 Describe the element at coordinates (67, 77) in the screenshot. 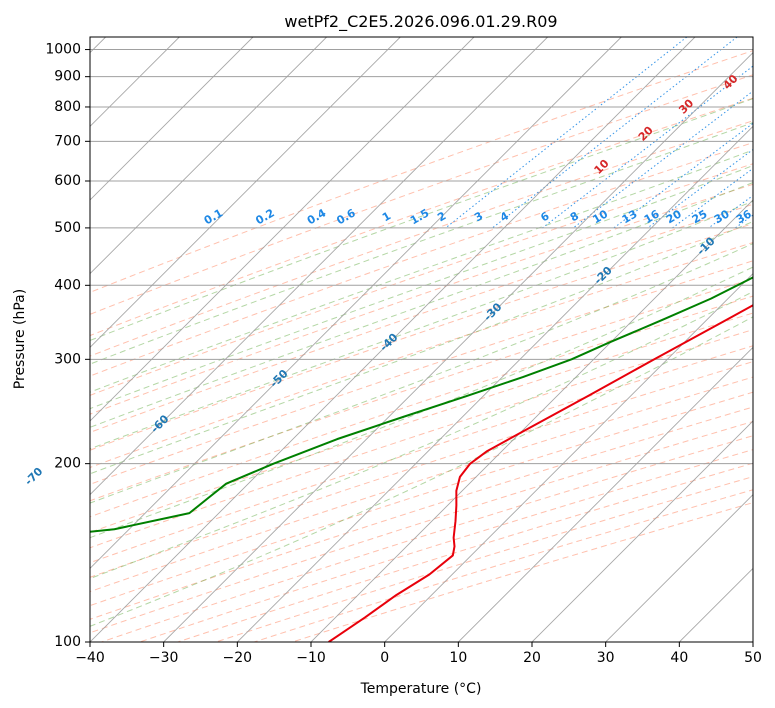

I see `y-tick-label: 900` at that location.